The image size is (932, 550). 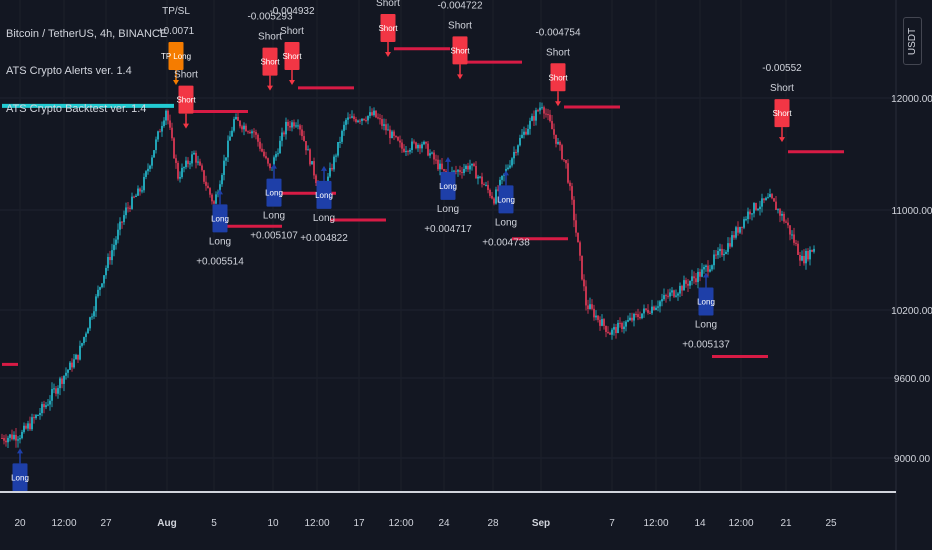 I want to click on long-signal-marker, so click(x=706, y=301).